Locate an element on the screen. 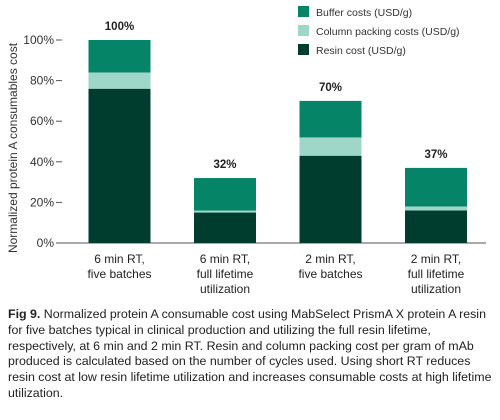 This screenshot has height=420, width=500. y-ticks: 0% 20% 40% 60% 80% 100% is located at coordinates (42, 141).